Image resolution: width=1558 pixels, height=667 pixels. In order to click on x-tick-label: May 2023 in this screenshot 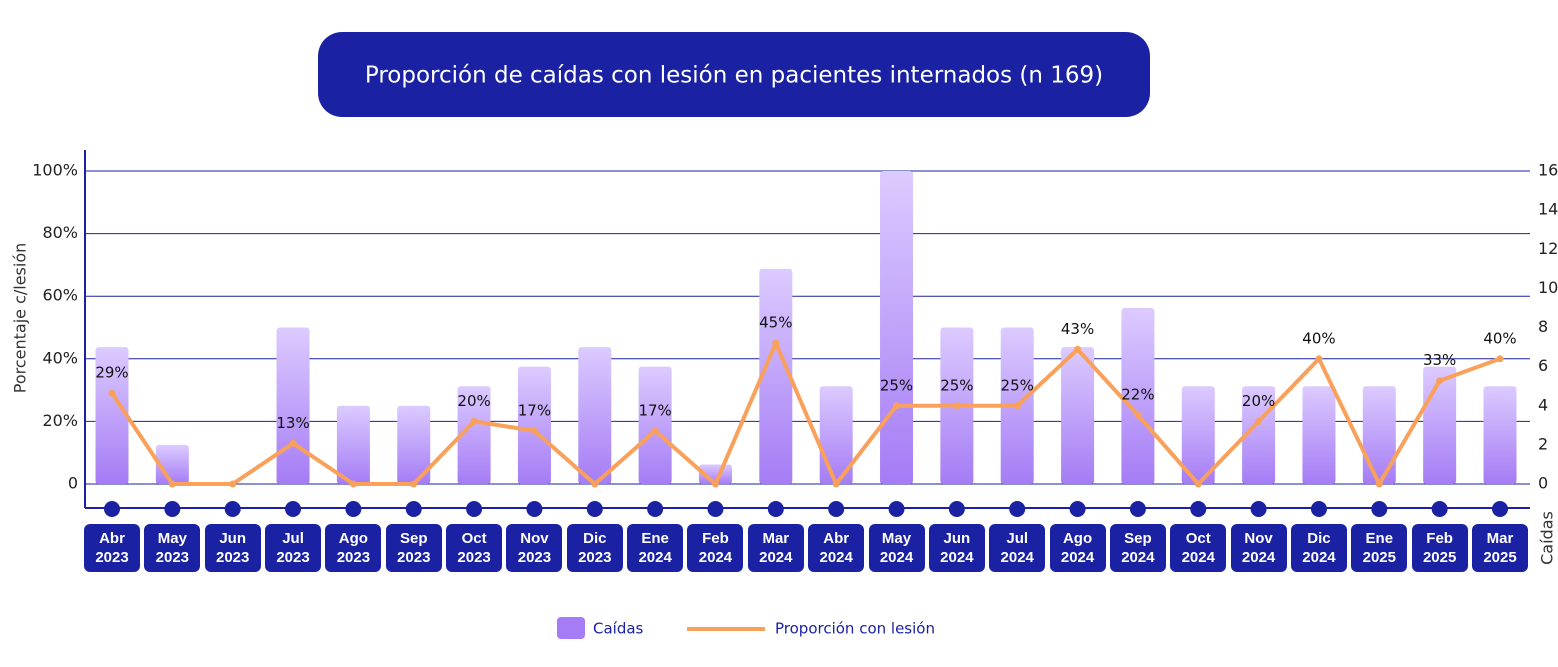, I will do `click(172, 548)`.